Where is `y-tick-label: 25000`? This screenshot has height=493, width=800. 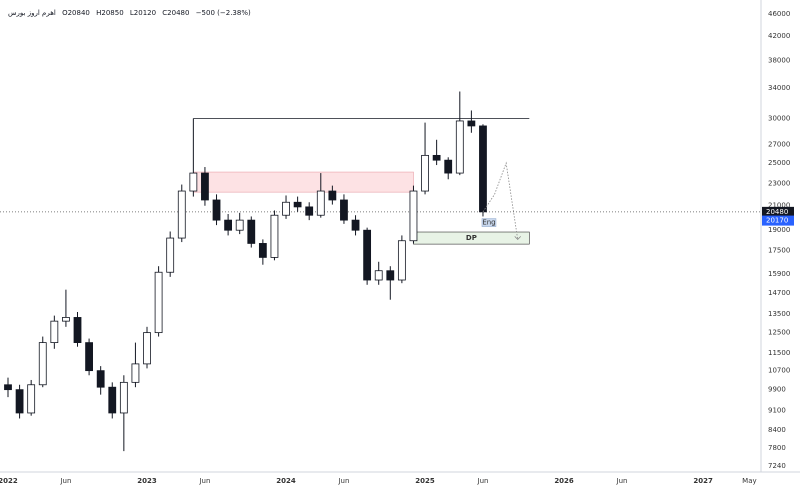 y-tick-label: 25000 is located at coordinates (779, 163).